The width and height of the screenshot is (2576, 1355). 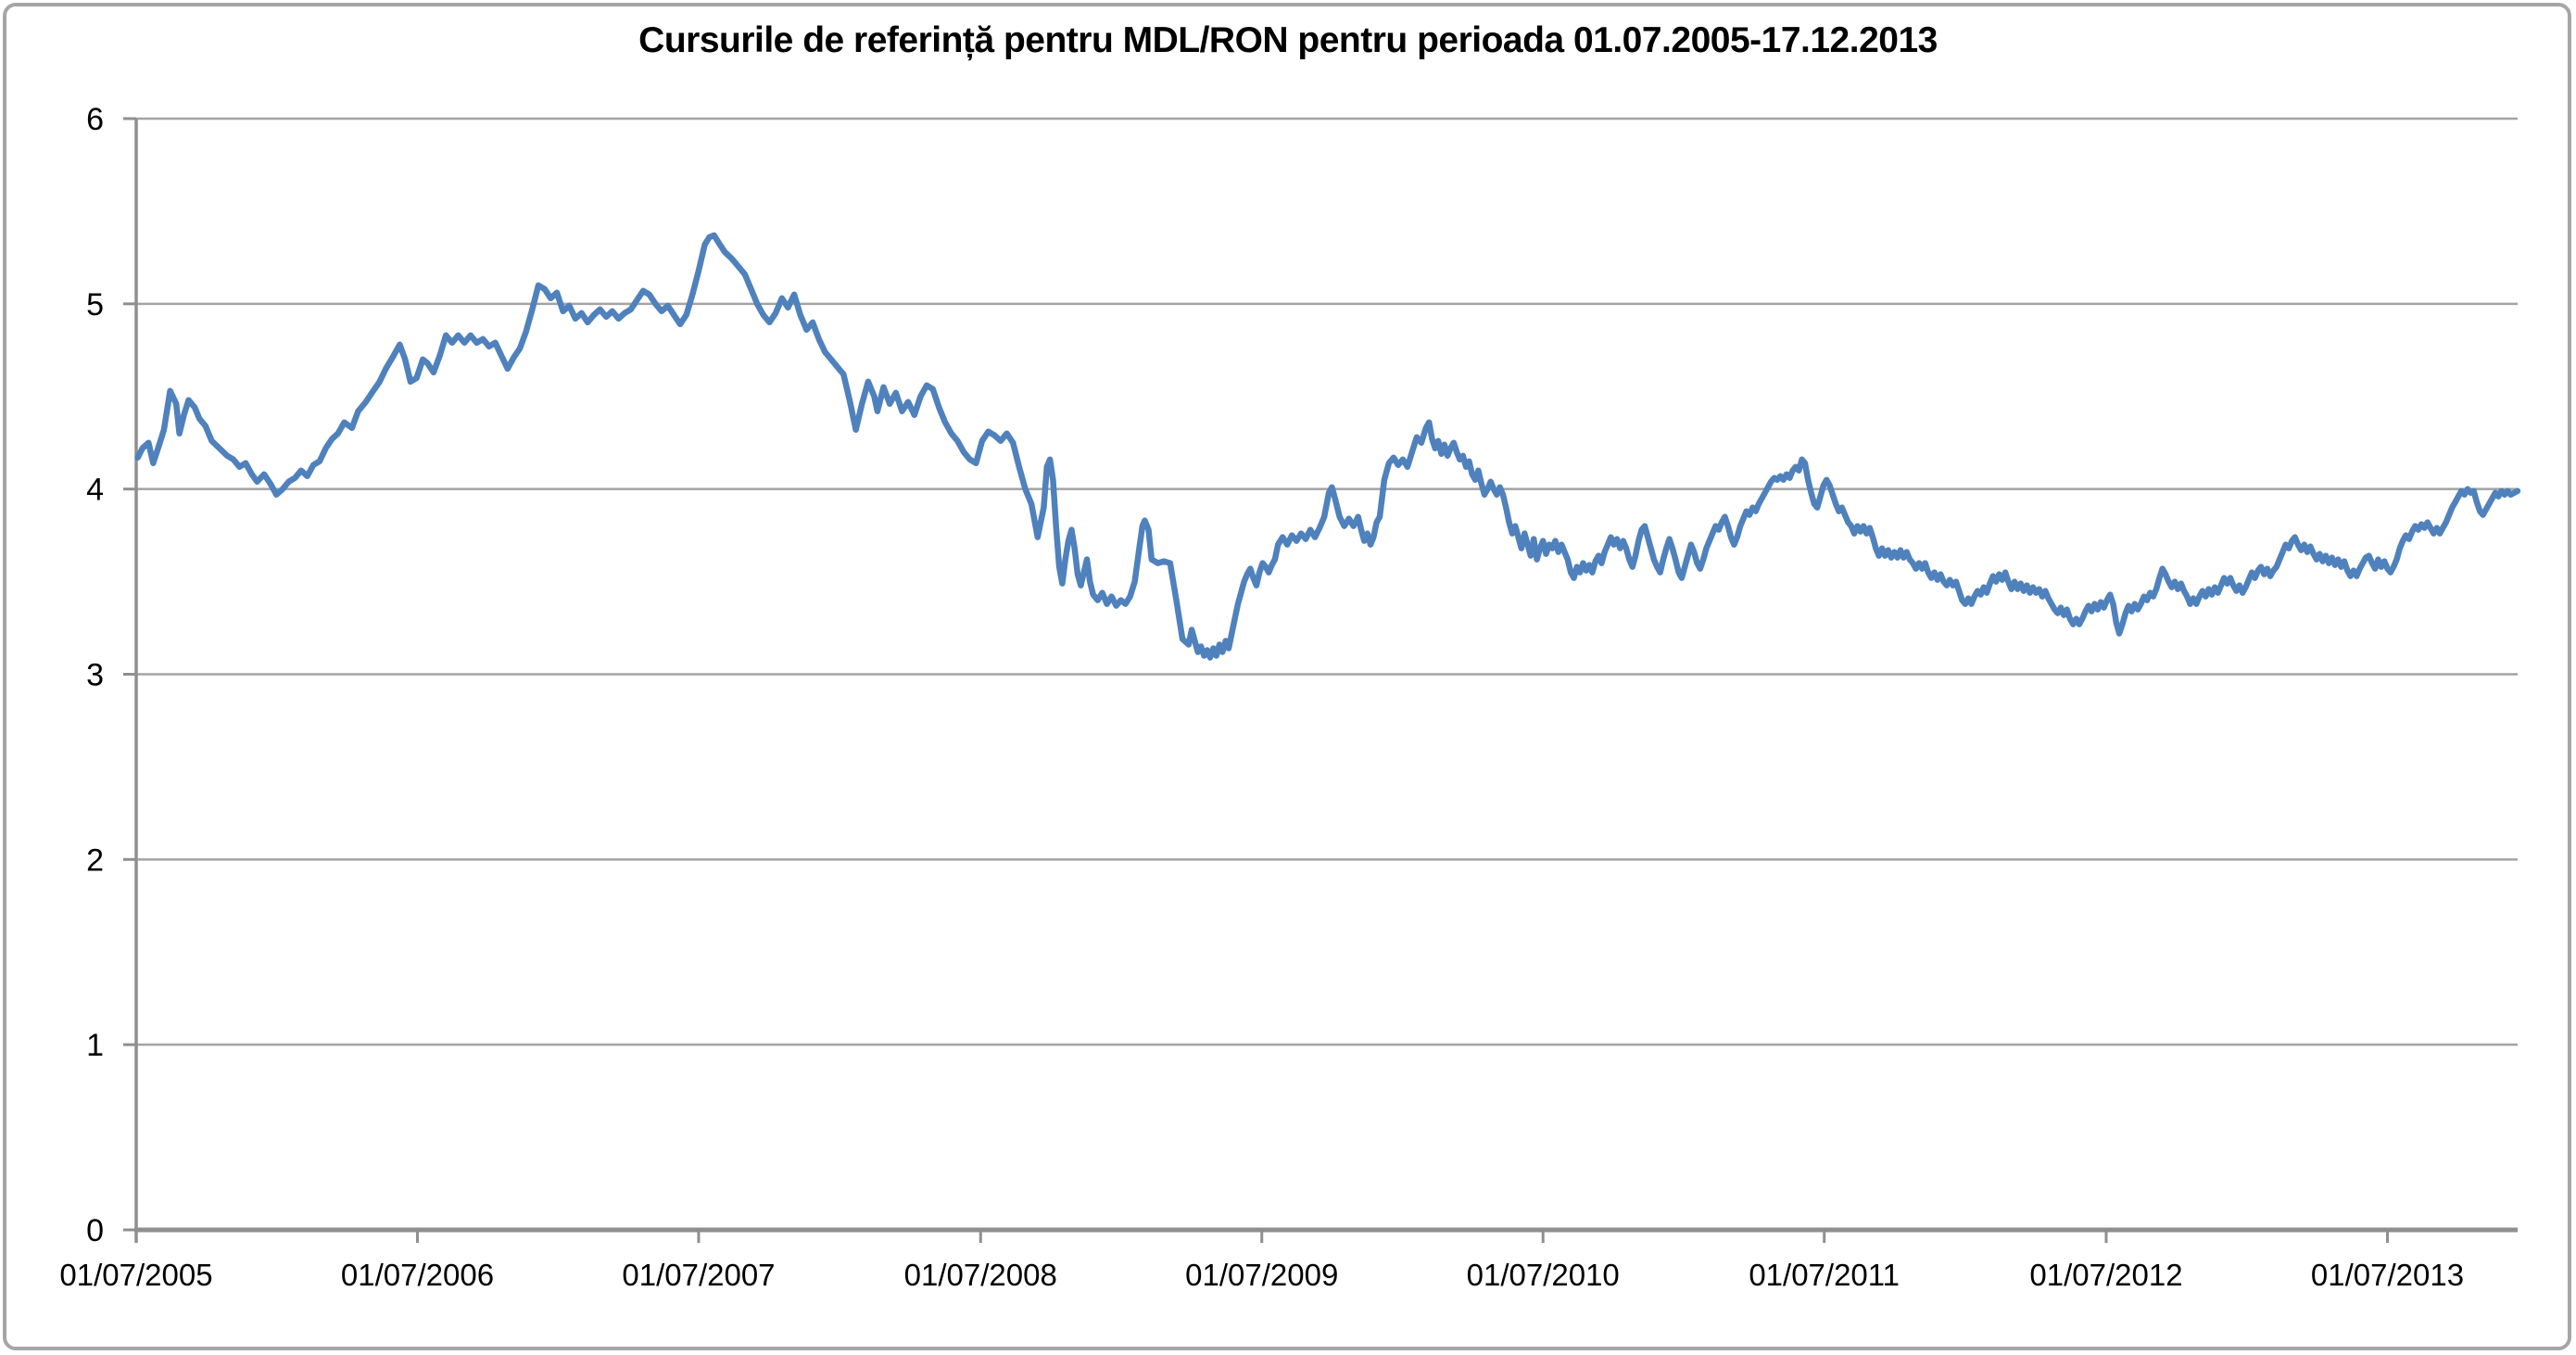 What do you see at coordinates (95, 305) in the screenshot?
I see `y-tick-label-5: 5` at bounding box center [95, 305].